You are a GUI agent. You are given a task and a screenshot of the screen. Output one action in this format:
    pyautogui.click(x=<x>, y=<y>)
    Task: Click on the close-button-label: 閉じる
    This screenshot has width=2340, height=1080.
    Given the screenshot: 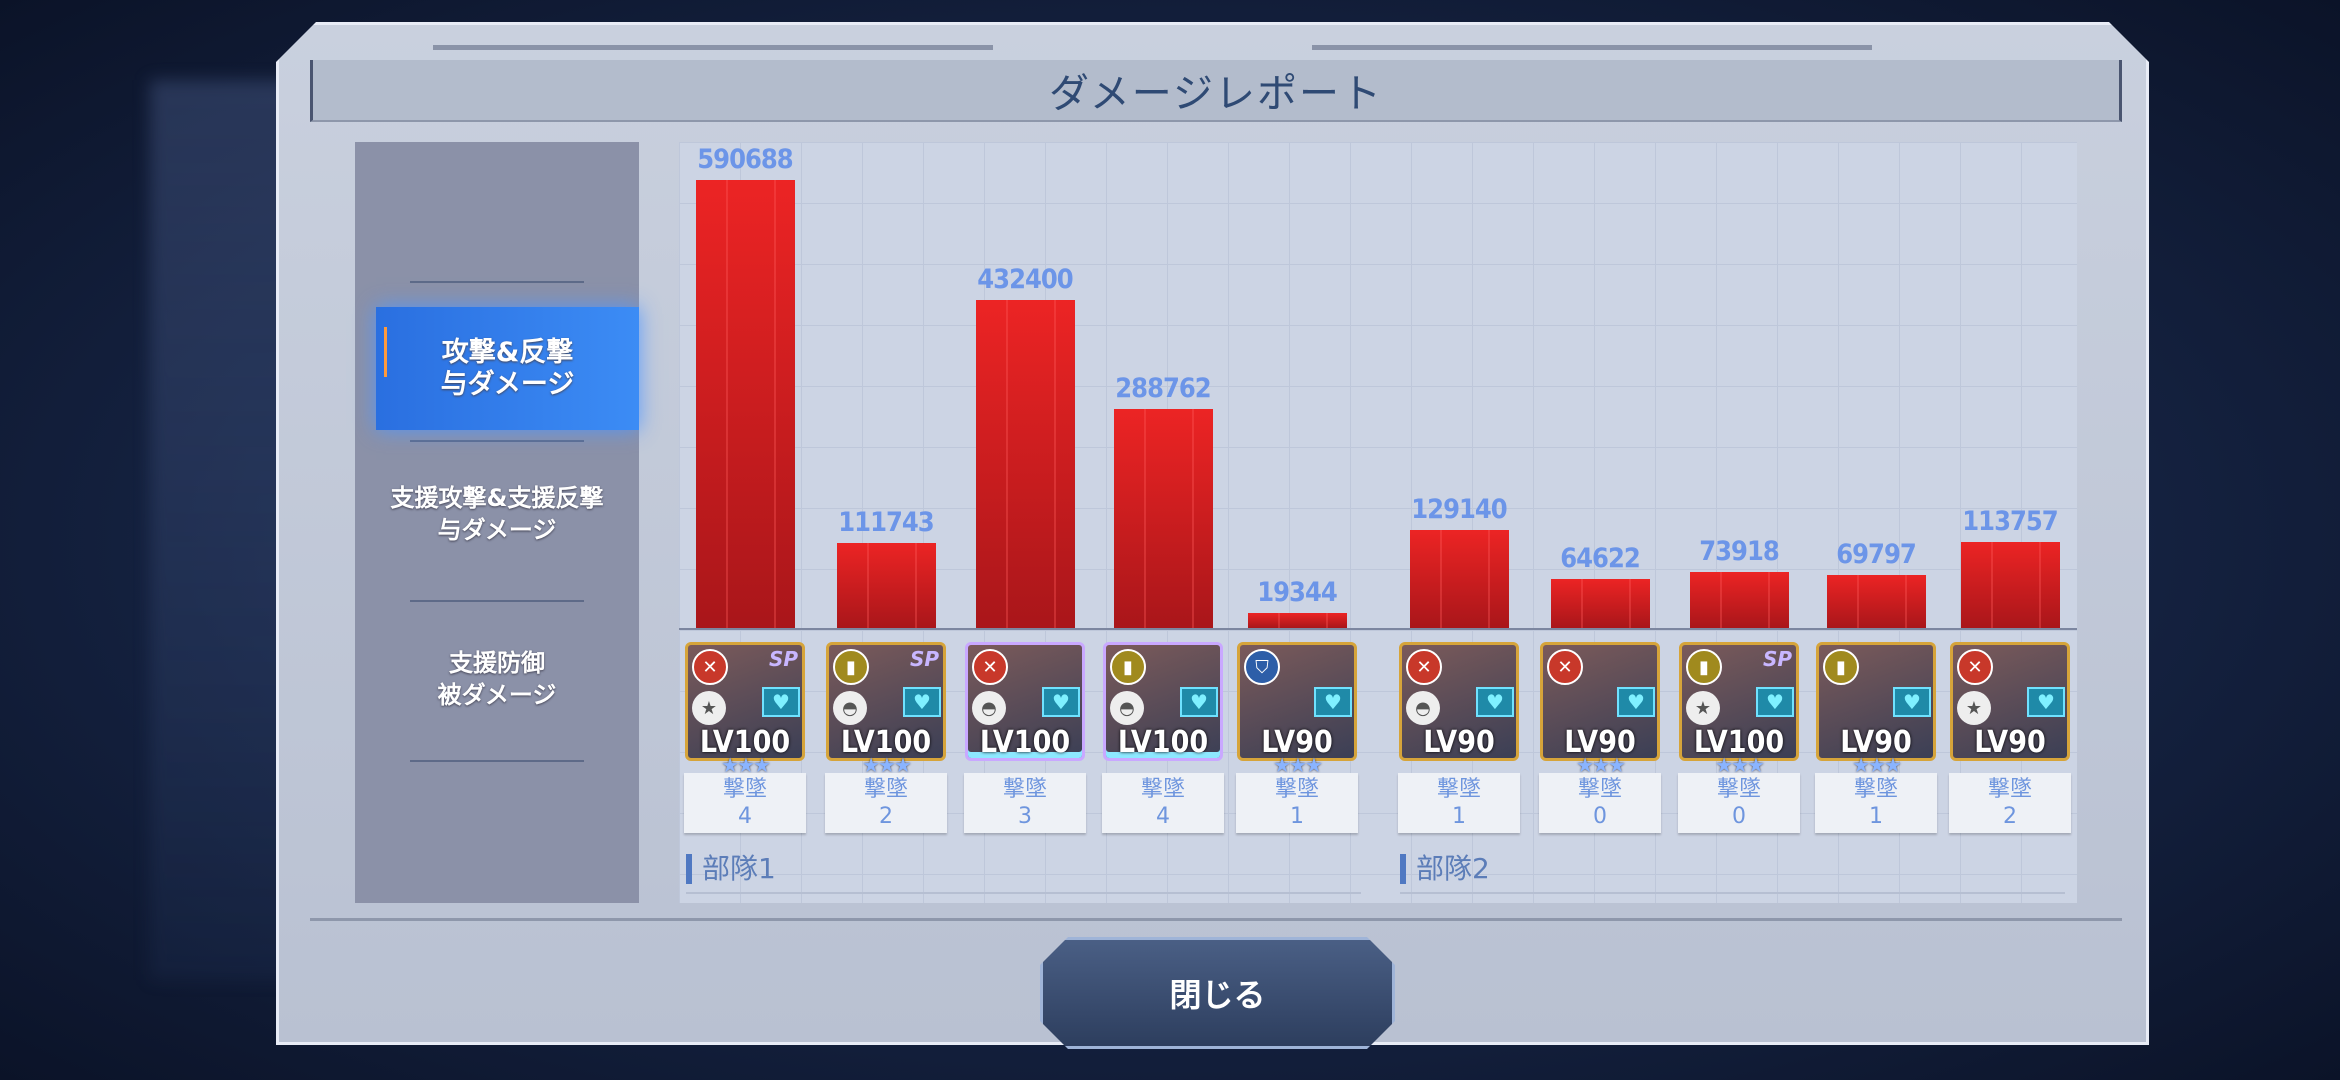 What is the action you would take?
    pyautogui.click(x=1217, y=995)
    